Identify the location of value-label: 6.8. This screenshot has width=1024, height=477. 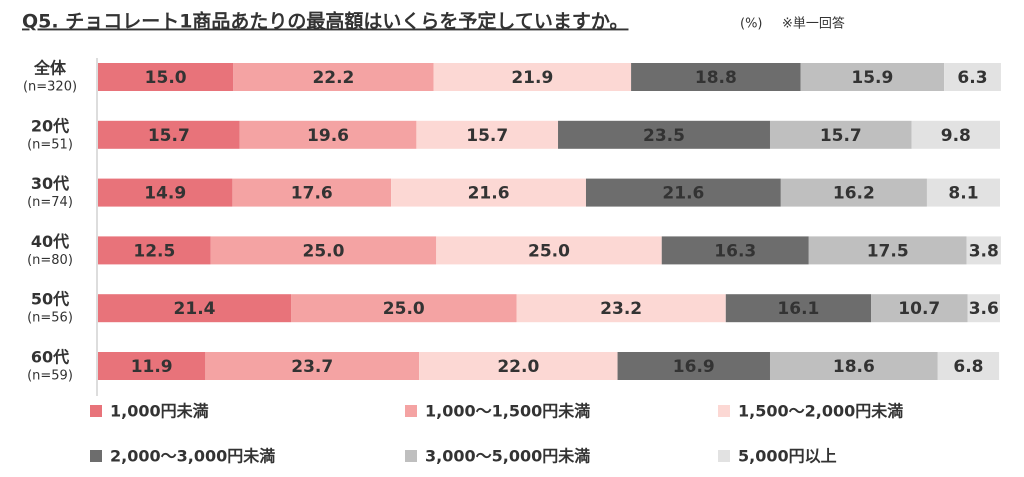
(968, 367).